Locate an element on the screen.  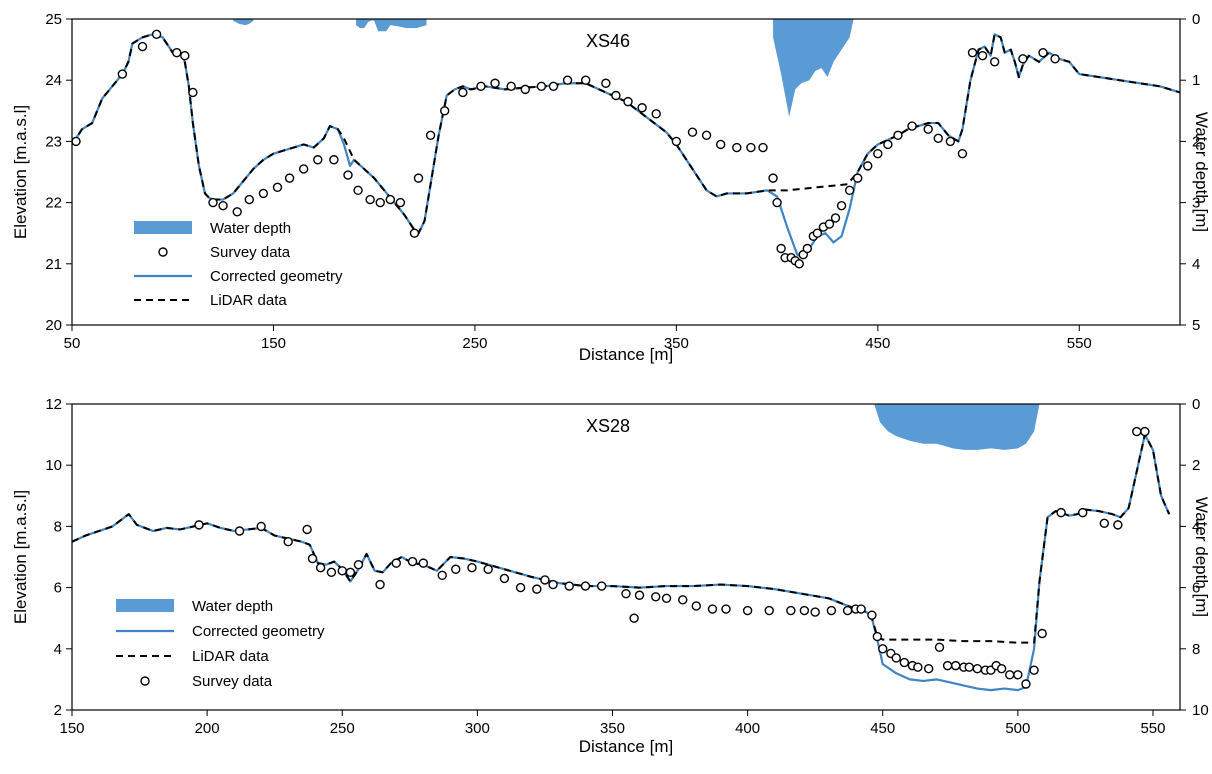
legend-label: Corrected geometry is located at coordinates (258, 631).